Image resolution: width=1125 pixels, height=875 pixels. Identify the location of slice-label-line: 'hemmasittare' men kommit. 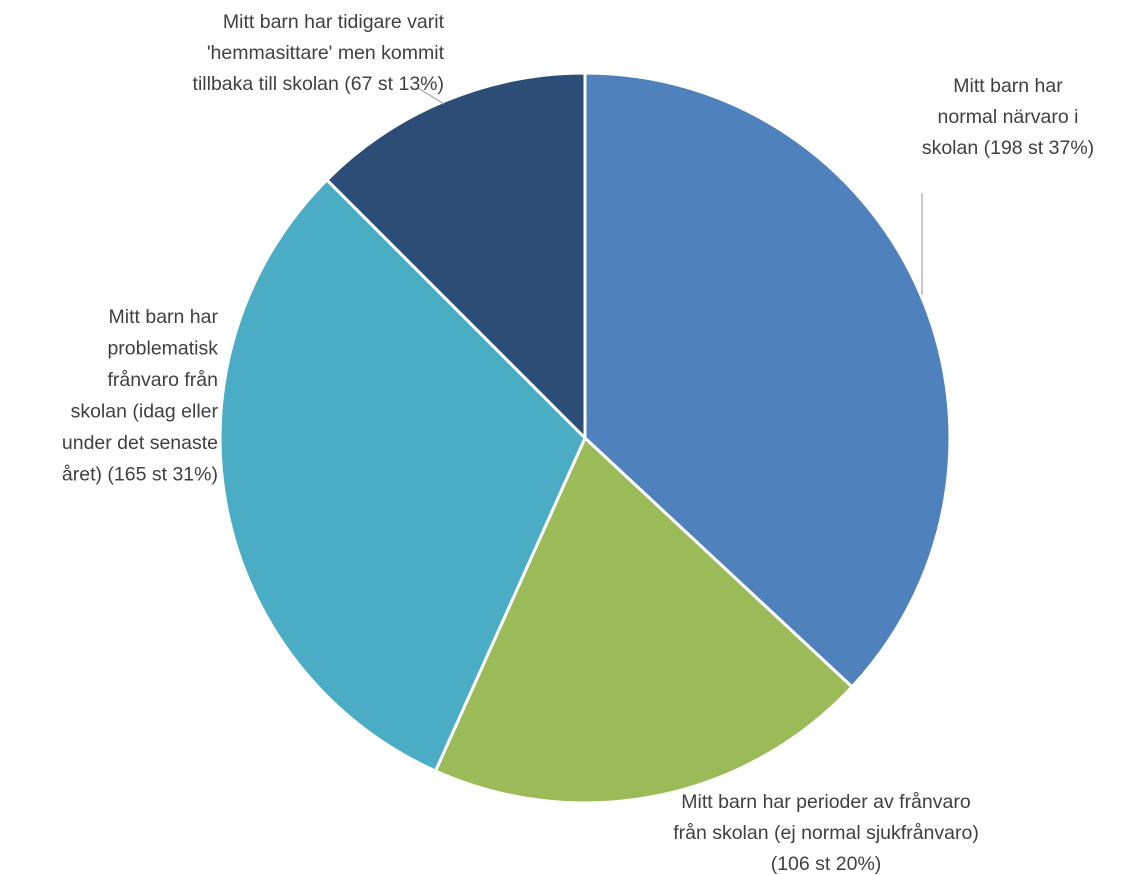
(326, 53).